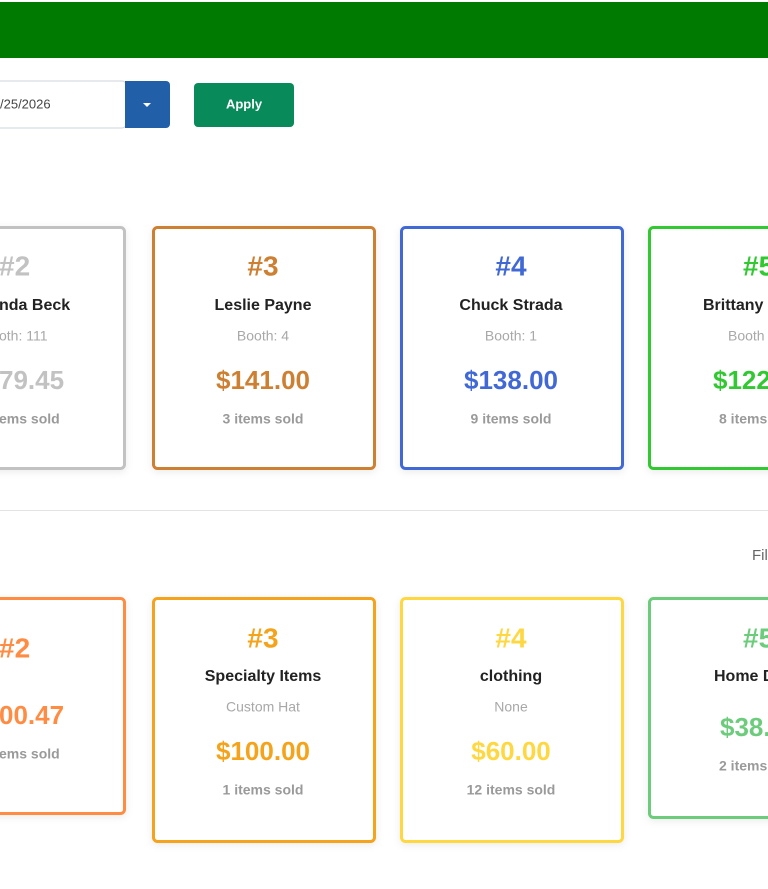 The height and width of the screenshot is (889, 768). What do you see at coordinates (744, 727) in the screenshot?
I see `card-amount: $38.` at bounding box center [744, 727].